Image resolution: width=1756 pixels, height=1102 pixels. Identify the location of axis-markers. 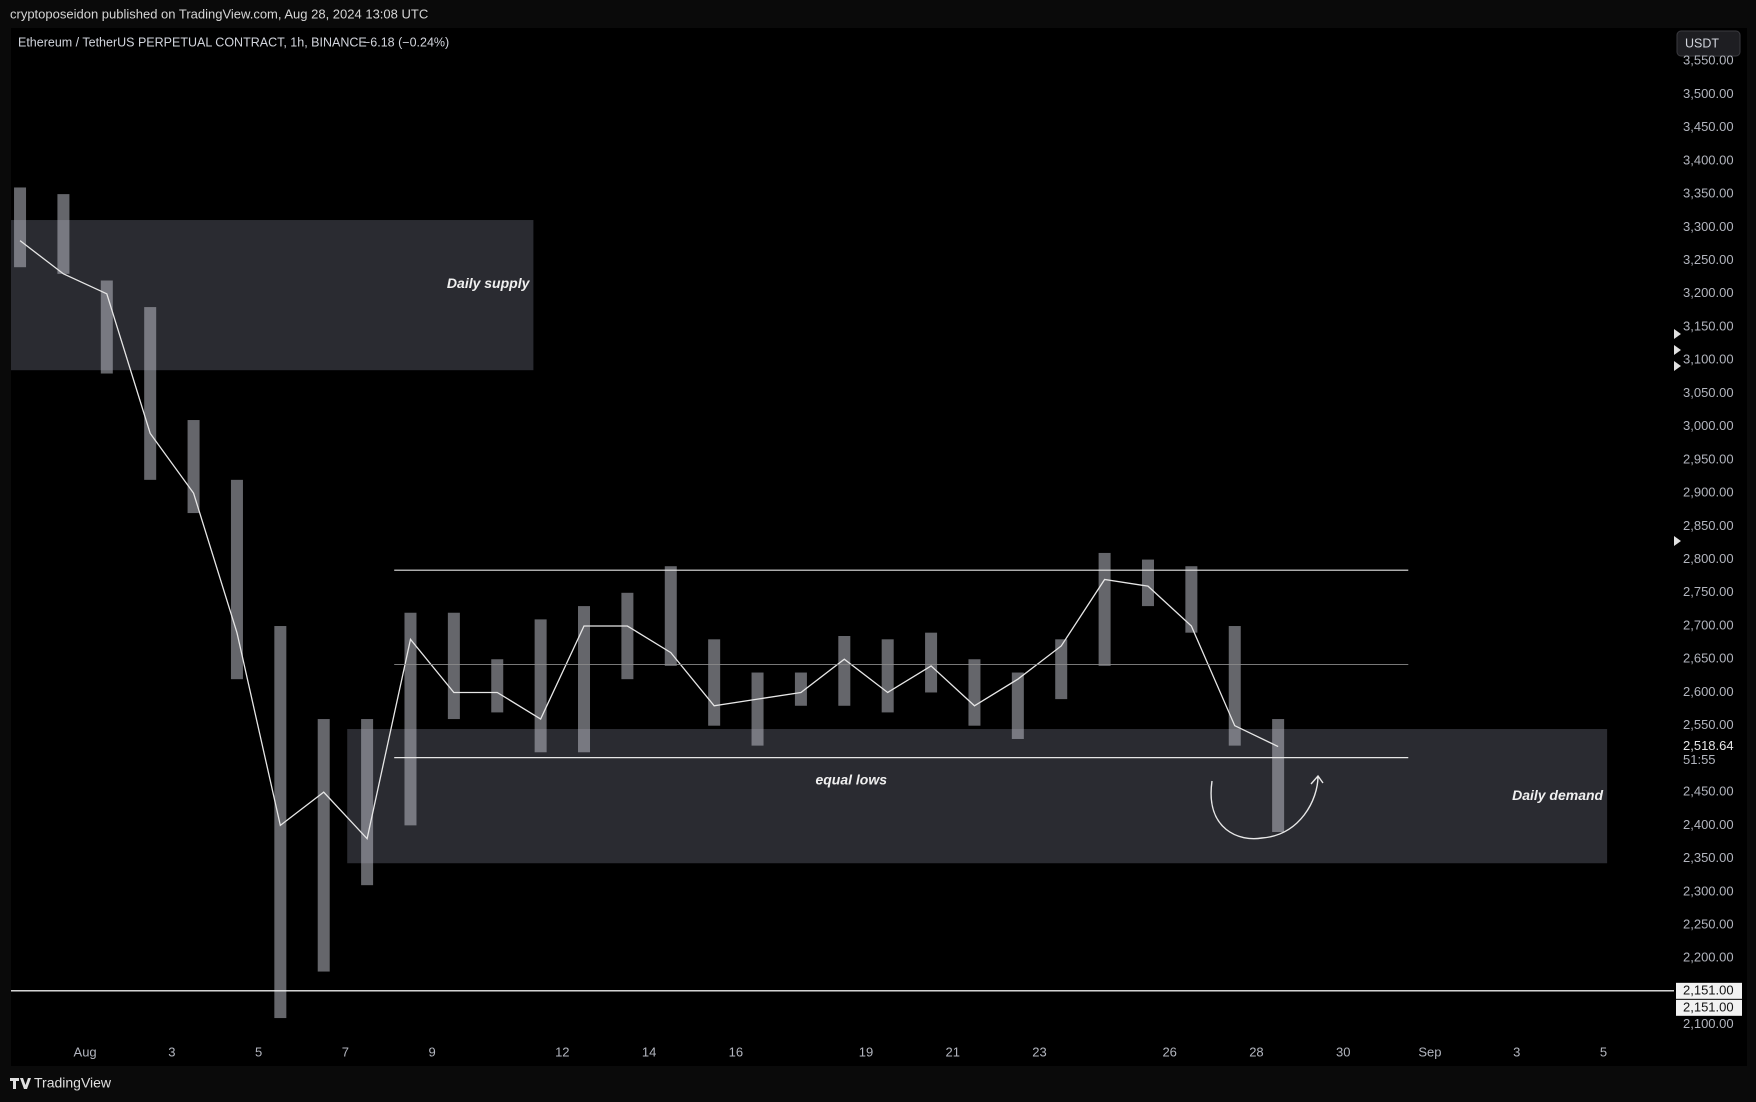
(1677, 437).